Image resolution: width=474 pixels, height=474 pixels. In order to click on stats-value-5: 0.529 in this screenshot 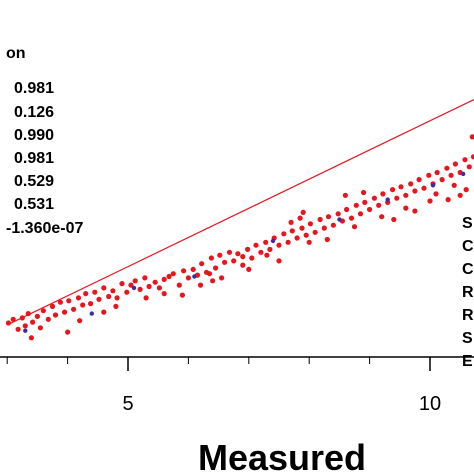, I will do `click(34, 181)`.